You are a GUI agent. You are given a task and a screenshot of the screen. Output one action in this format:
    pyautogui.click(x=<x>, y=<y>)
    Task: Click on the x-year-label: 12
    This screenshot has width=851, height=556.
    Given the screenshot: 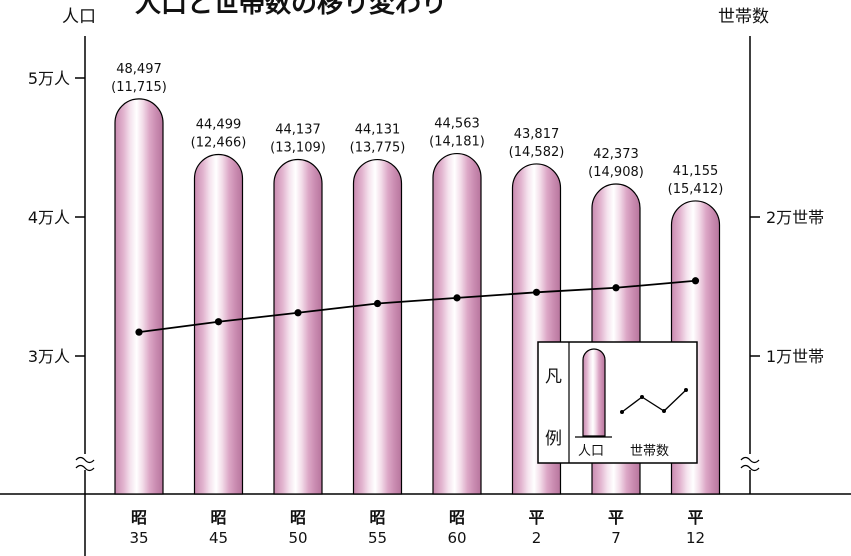 What is the action you would take?
    pyautogui.click(x=695, y=538)
    